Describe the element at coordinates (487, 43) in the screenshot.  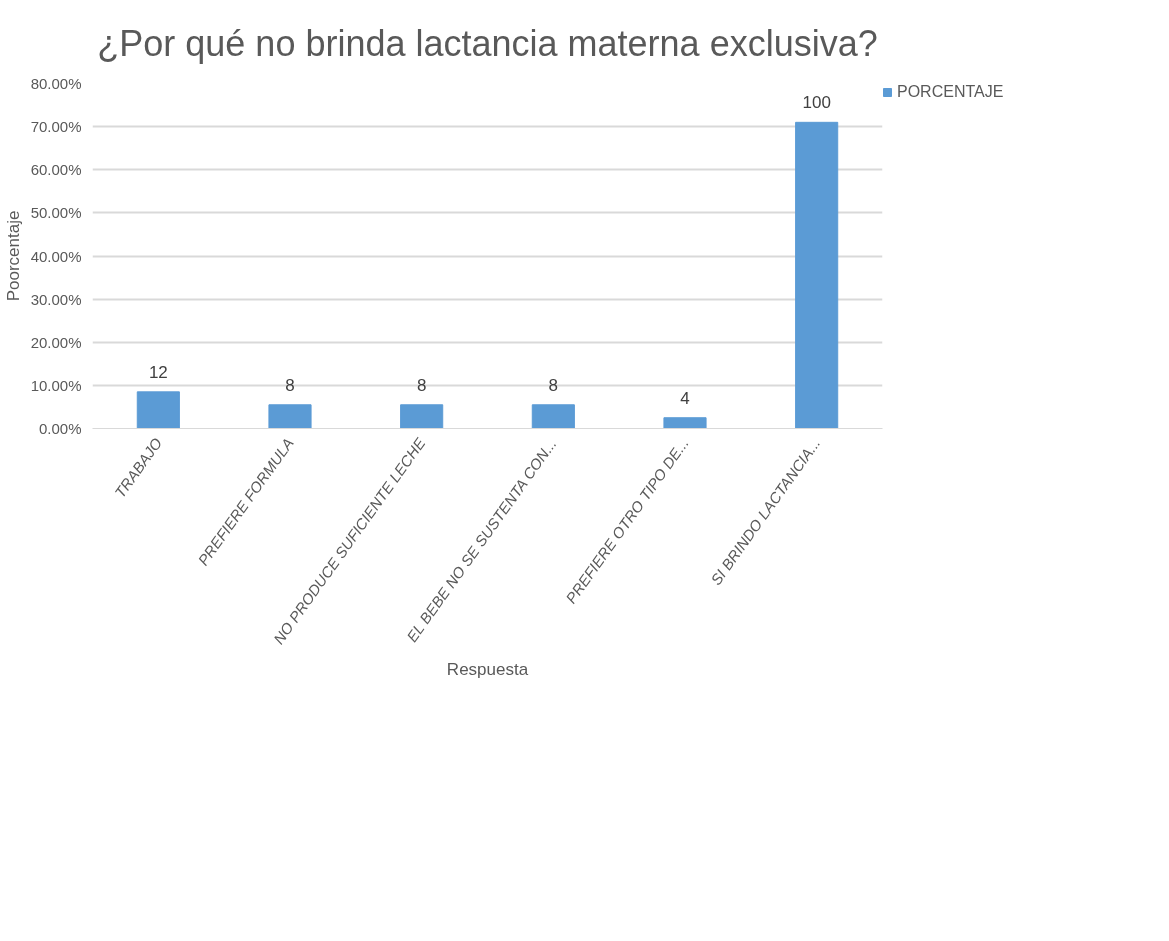
I see `chart-title: ¿Por qué no brinda lactancia materna exclusiva?` at that location.